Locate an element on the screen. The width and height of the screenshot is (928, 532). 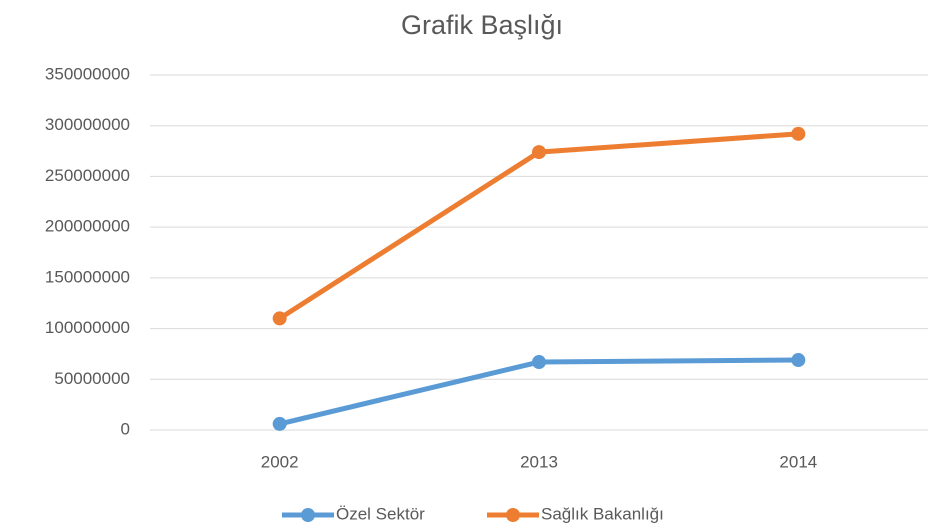
series-line is located at coordinates (539, 392).